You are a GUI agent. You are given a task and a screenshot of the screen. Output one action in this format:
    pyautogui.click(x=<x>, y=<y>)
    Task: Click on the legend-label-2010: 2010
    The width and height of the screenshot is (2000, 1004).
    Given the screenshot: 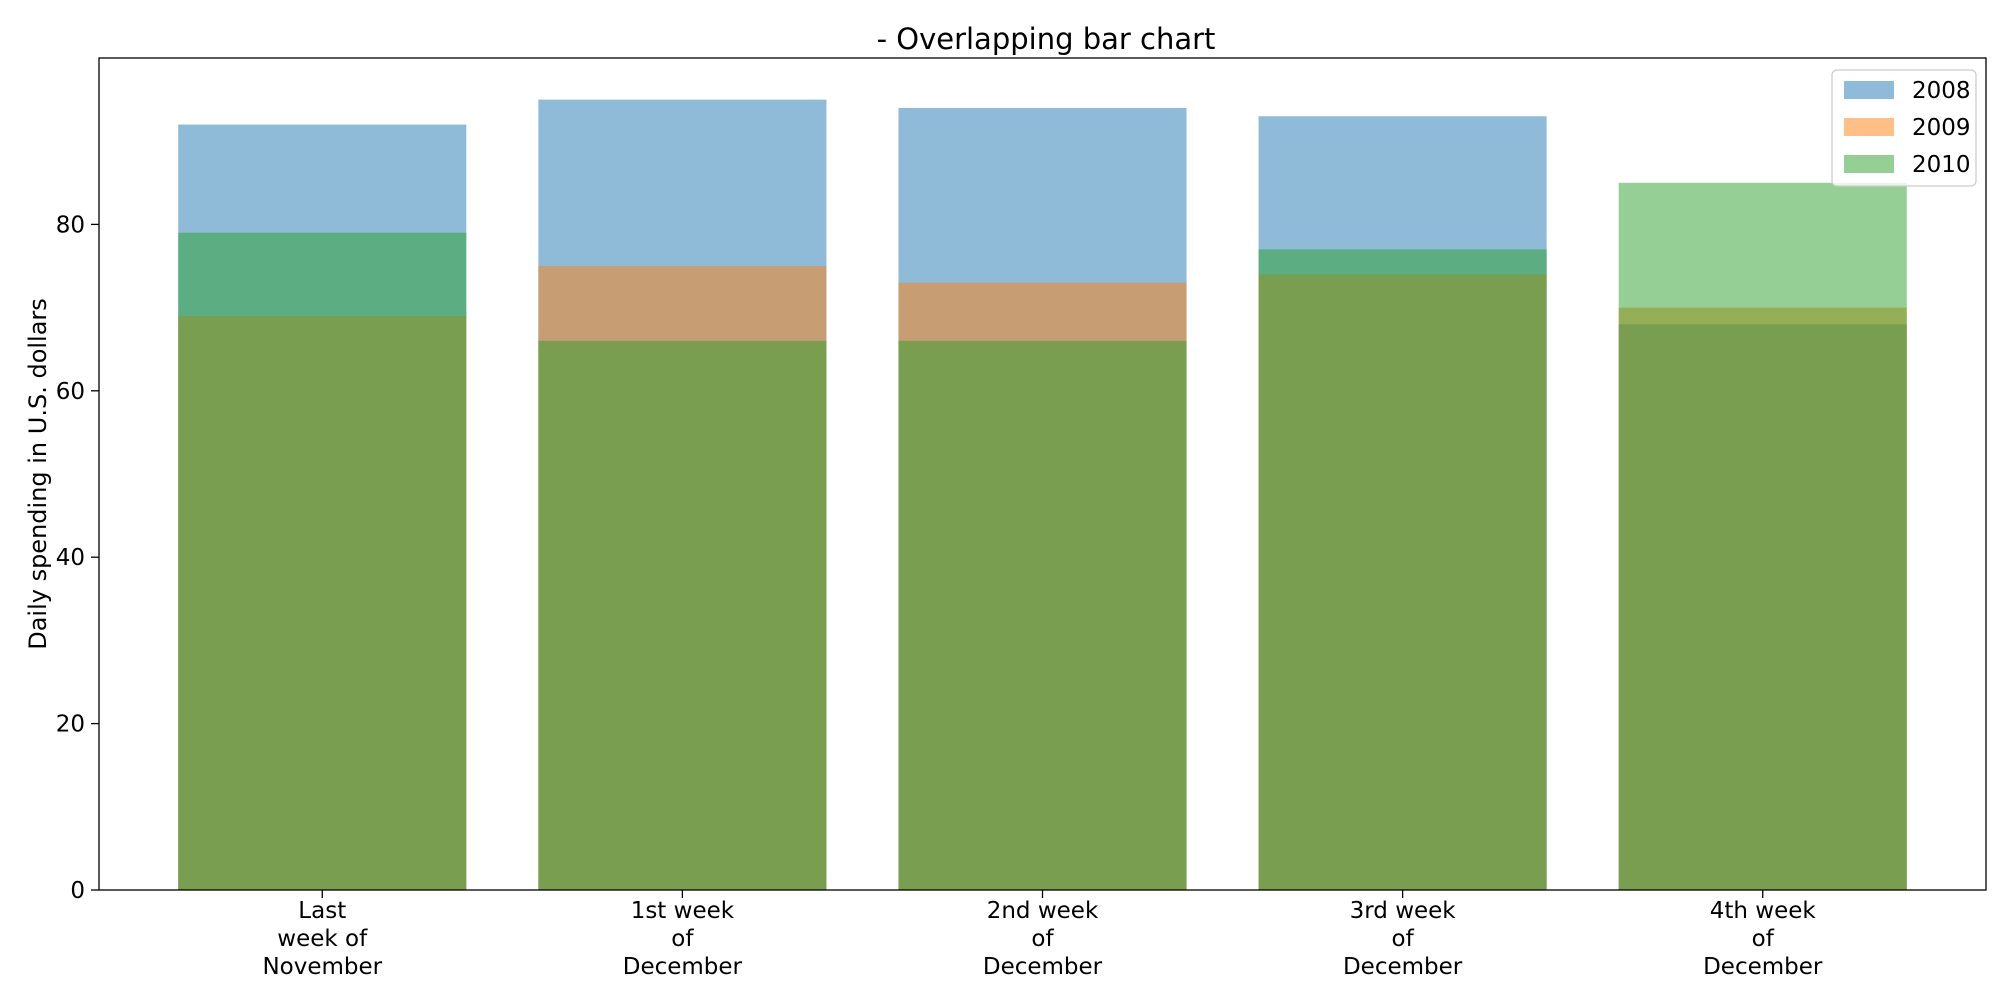 What is the action you would take?
    pyautogui.click(x=1941, y=165)
    